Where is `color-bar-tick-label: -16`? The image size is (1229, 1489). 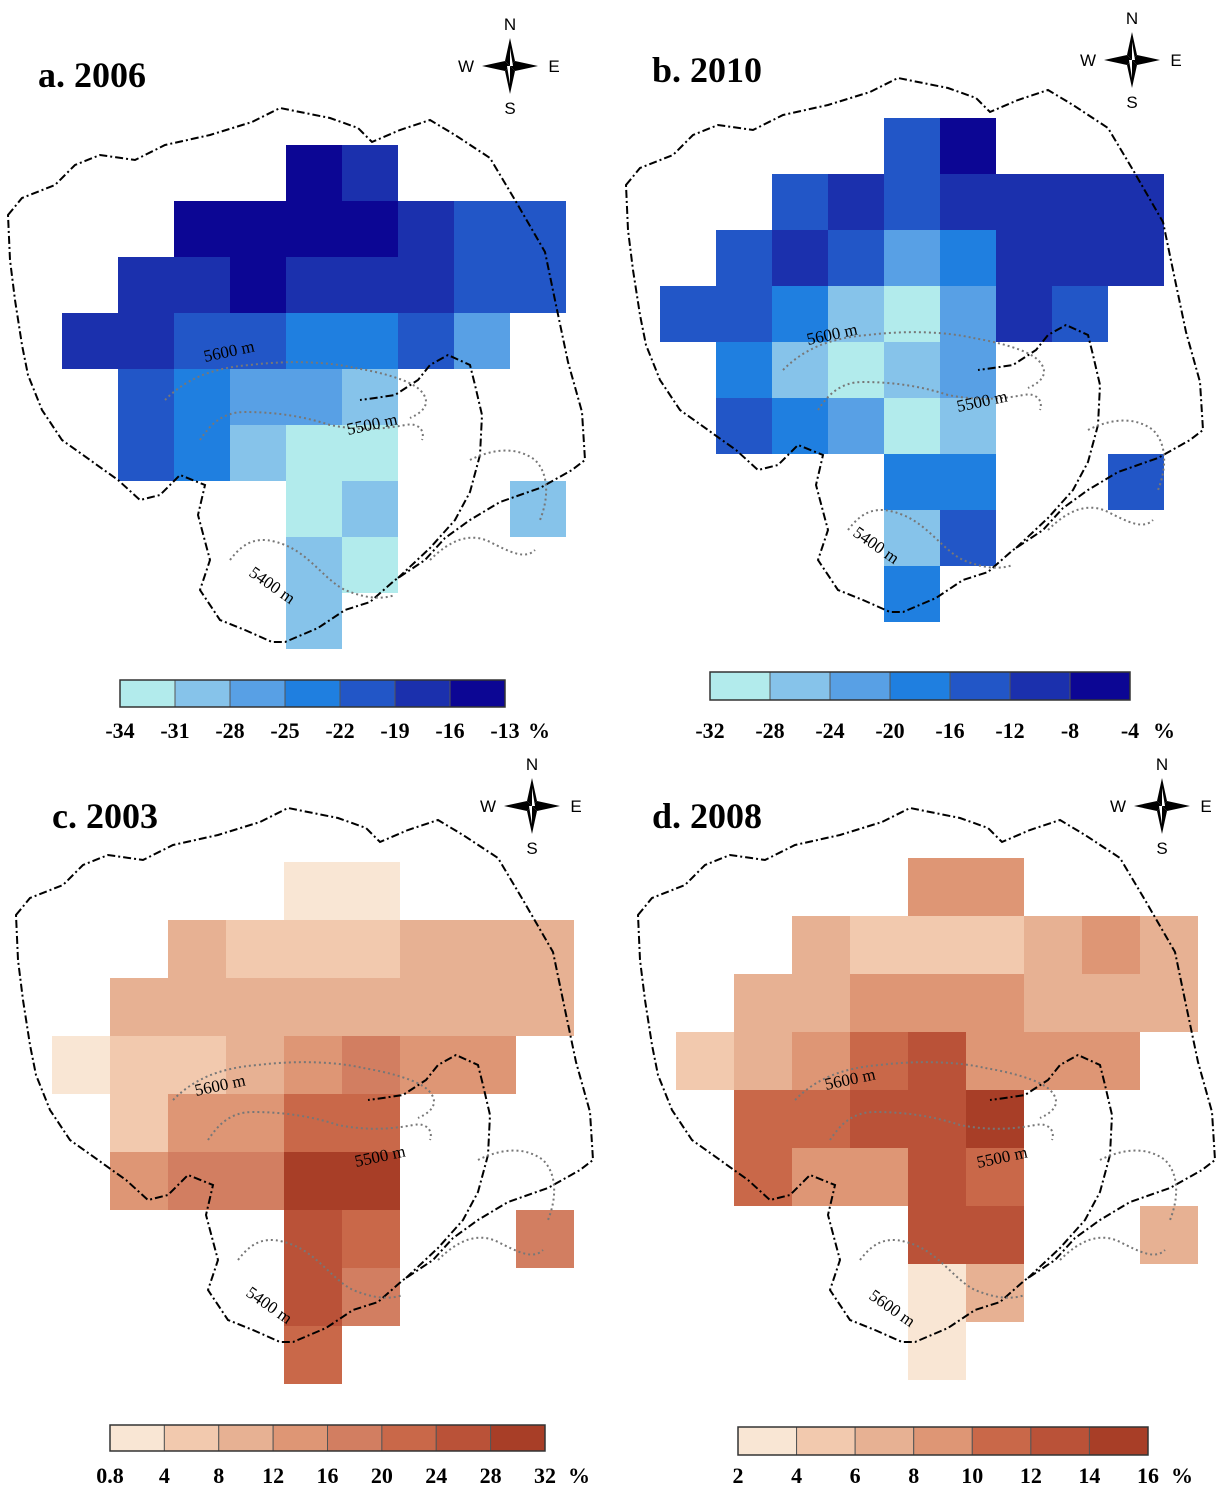 color-bar-tick-label: -16 is located at coordinates (949, 730).